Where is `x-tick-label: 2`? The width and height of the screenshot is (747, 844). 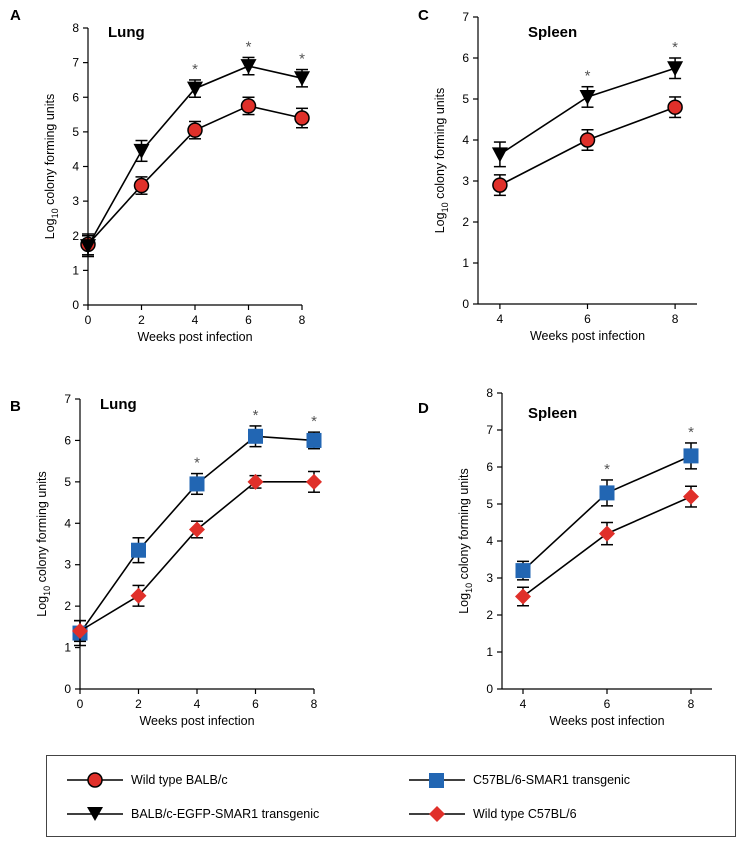 x-tick-label: 2 is located at coordinates (141, 320).